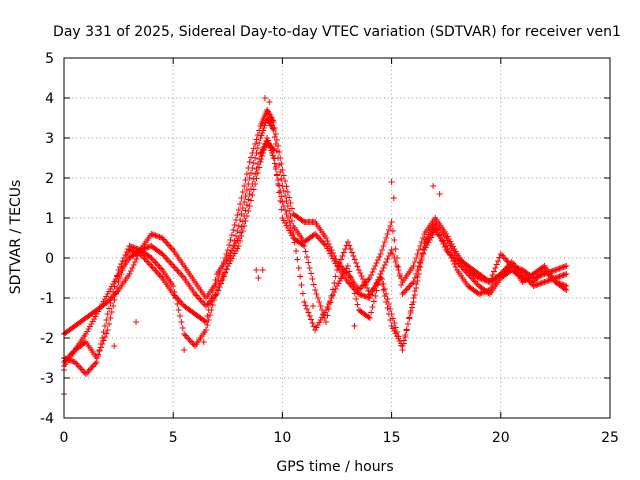 The height and width of the screenshot is (480, 640). Describe the element at coordinates (64, 438) in the screenshot. I see `x-tick-label: 0` at that location.